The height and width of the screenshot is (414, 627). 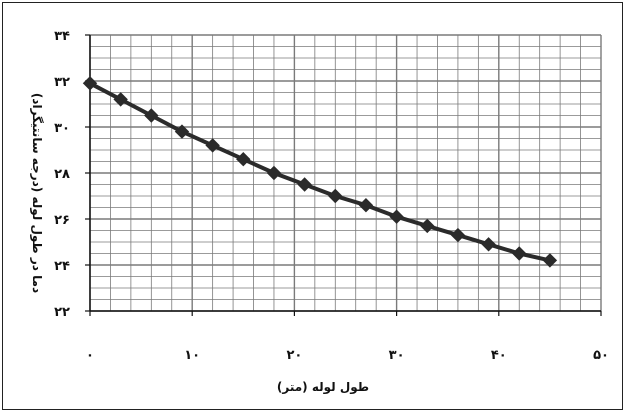 What do you see at coordinates (62, 36) in the screenshot?
I see `y-tick-label: ۳۴` at bounding box center [62, 36].